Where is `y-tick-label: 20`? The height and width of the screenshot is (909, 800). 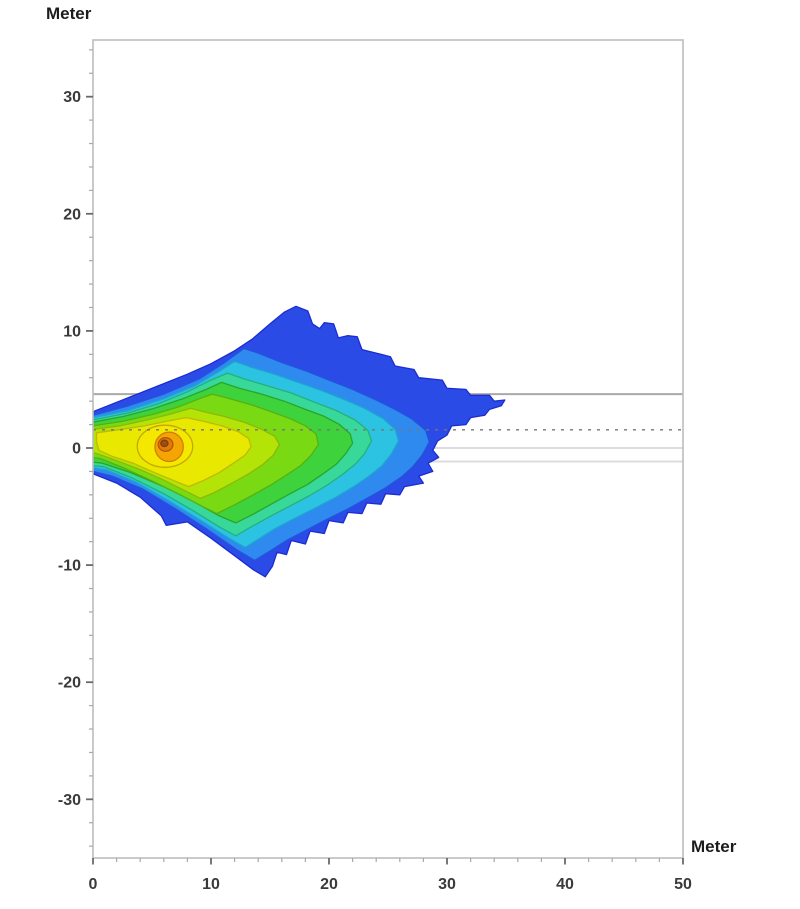 y-tick-label: 20 is located at coordinates (72, 214).